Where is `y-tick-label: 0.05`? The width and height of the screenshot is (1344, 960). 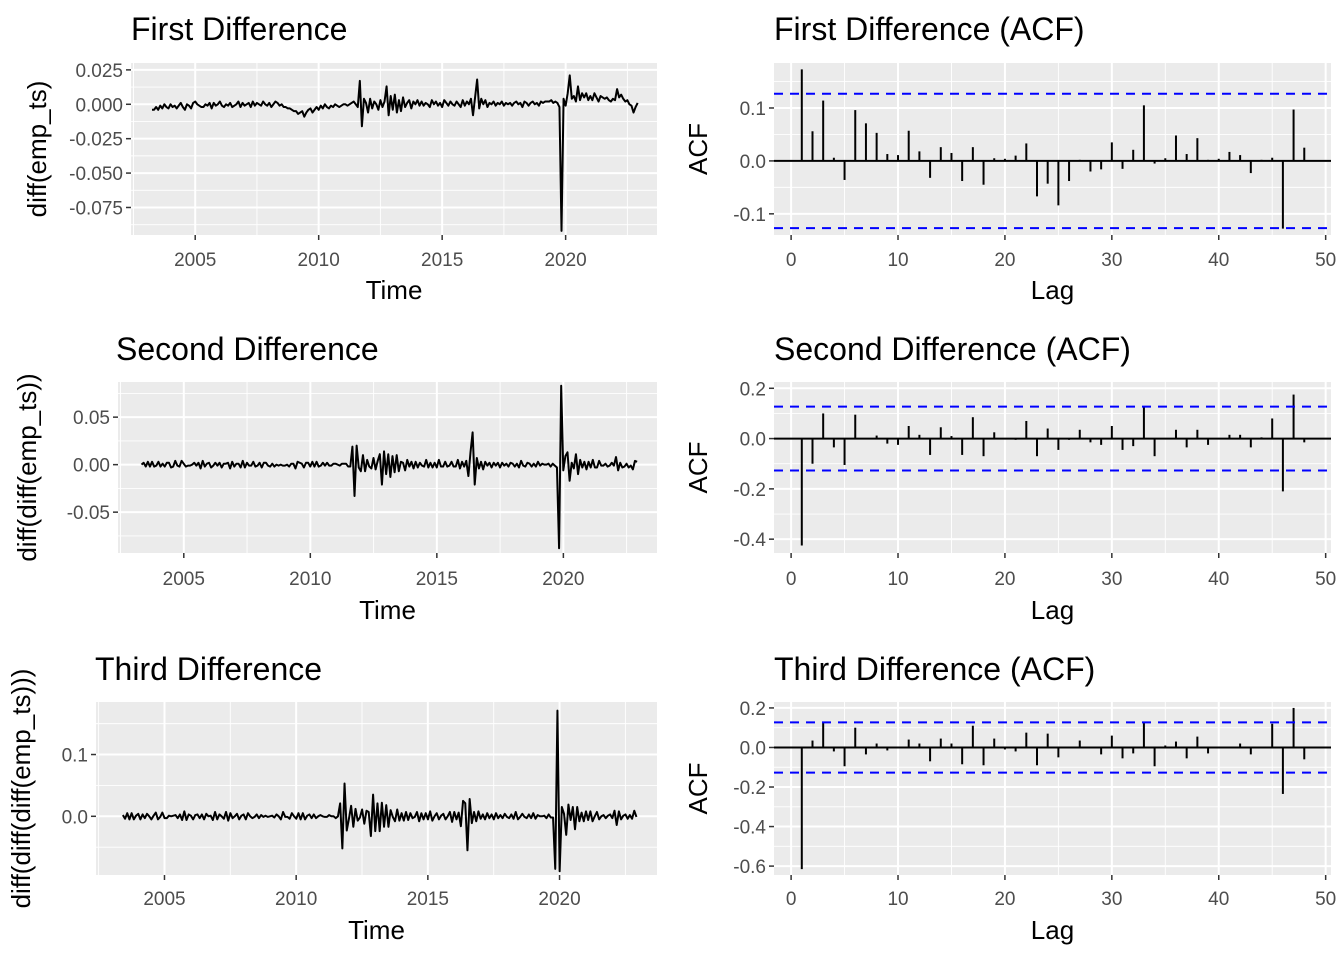
y-tick-label: 0.05 is located at coordinates (91, 418).